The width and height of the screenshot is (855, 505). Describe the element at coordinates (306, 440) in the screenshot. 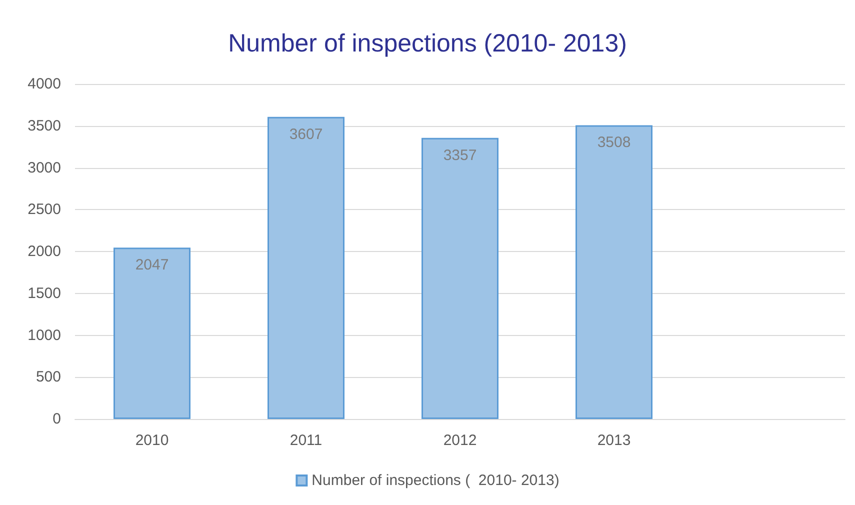

I see `x-tick-label: 2011` at that location.